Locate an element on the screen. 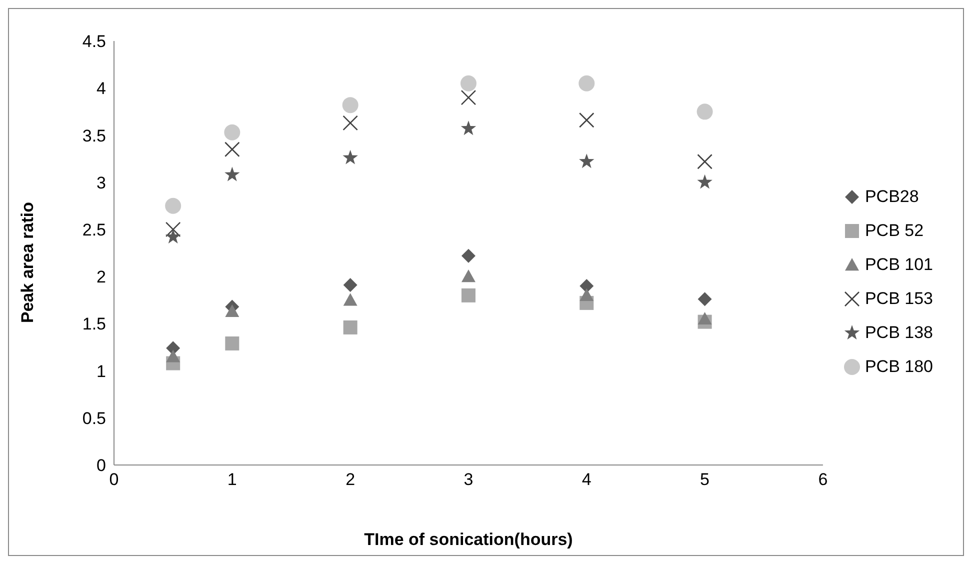 This screenshot has width=972, height=564. legend-label: PCB 153 is located at coordinates (898, 299).